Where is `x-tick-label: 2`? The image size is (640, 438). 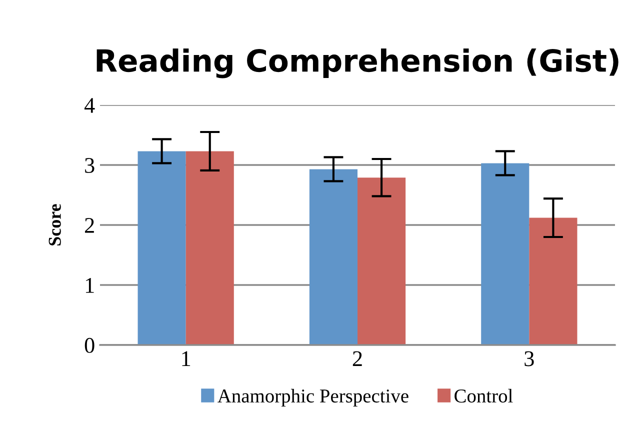 x-tick-label: 2 is located at coordinates (357, 358).